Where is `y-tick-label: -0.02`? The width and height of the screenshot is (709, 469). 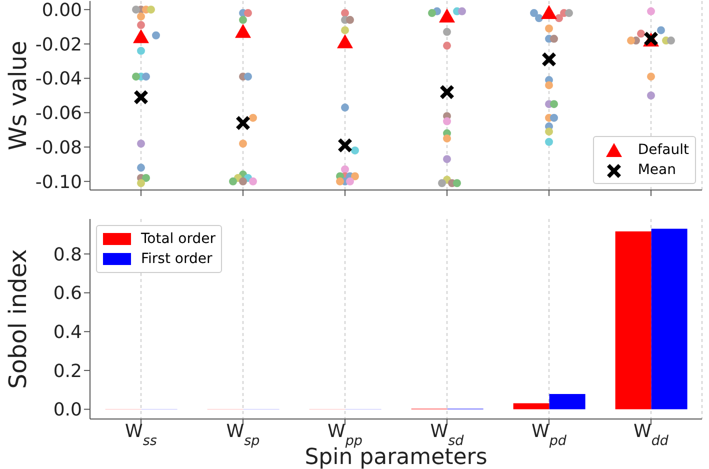 y-tick-label: -0.02 is located at coordinates (58, 45).